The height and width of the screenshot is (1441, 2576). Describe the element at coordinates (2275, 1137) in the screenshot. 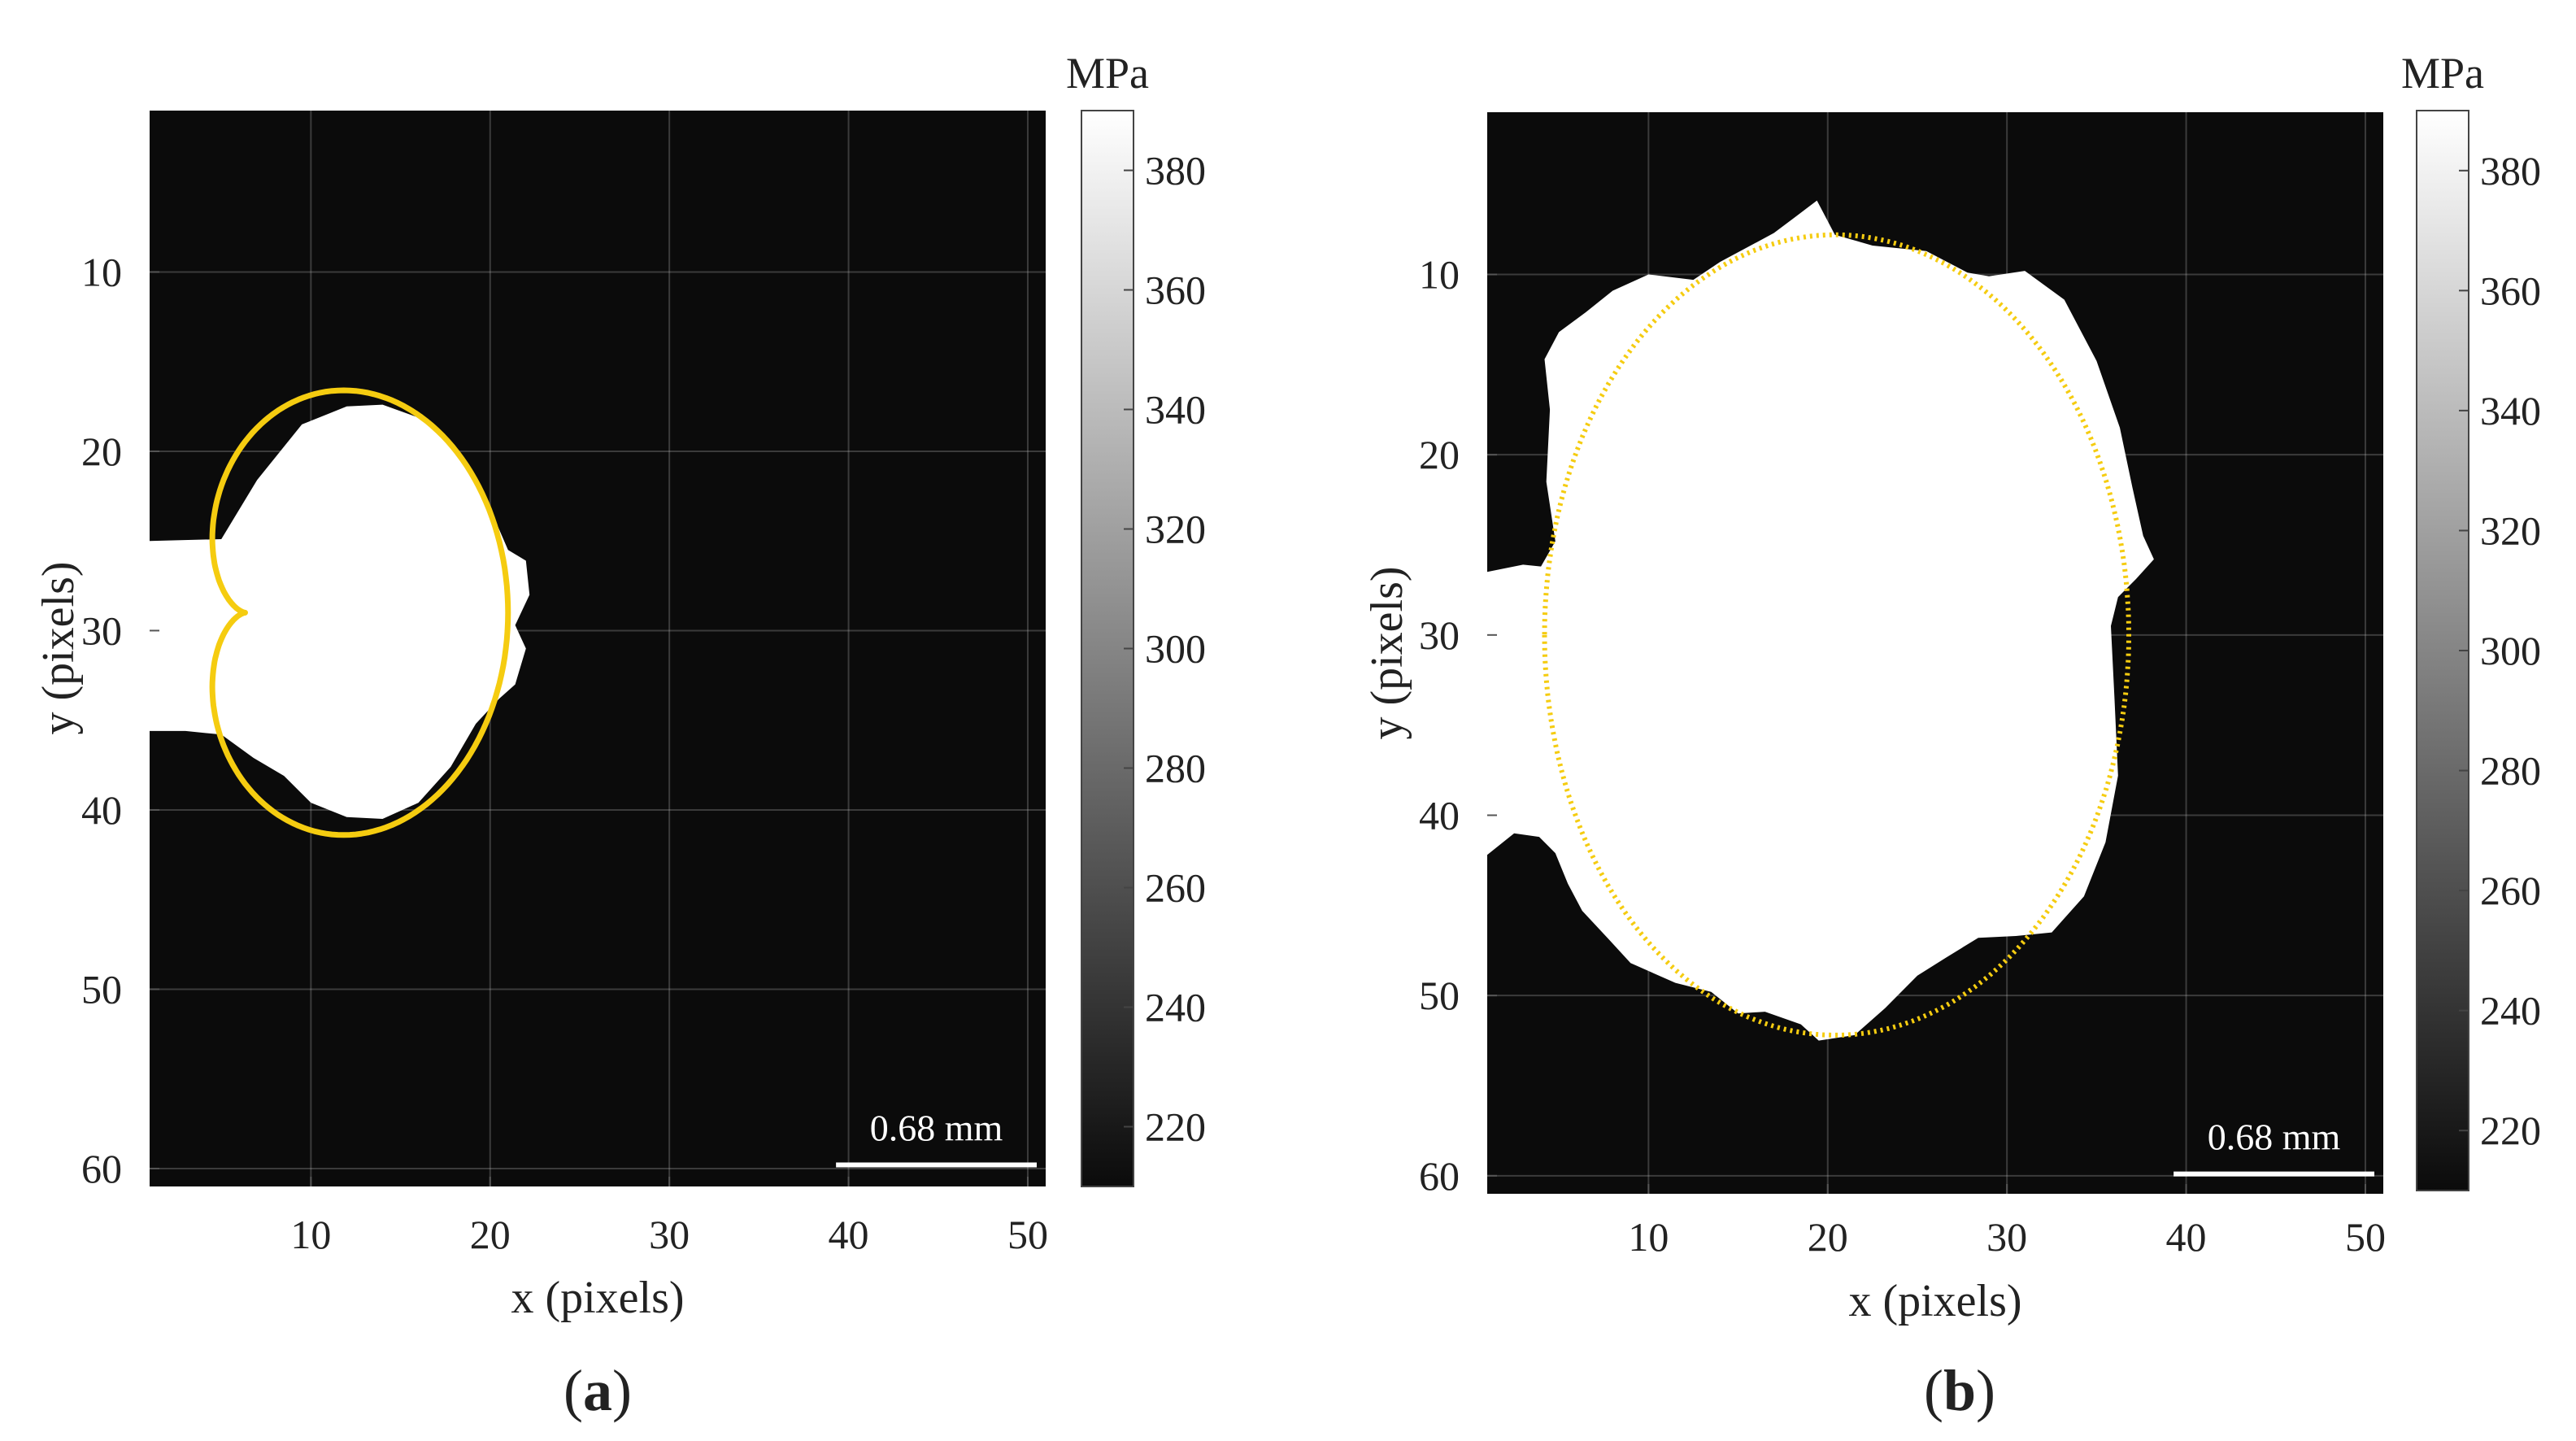

I see `scale-bar-label-b: 0.68 mm` at that location.